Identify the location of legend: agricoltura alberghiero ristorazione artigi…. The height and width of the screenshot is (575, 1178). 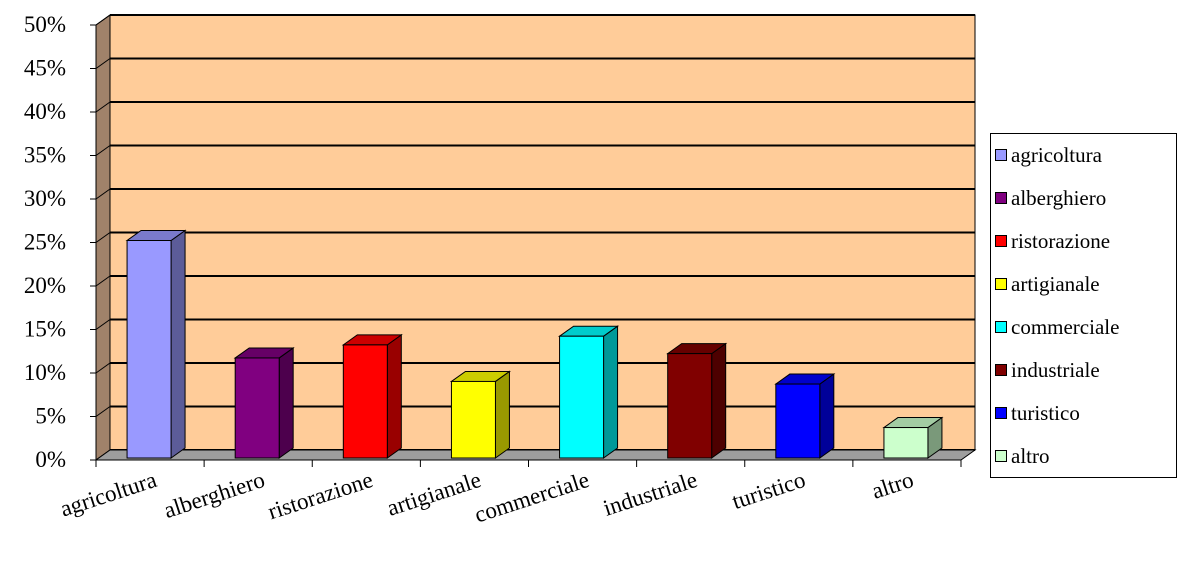
(1083, 305).